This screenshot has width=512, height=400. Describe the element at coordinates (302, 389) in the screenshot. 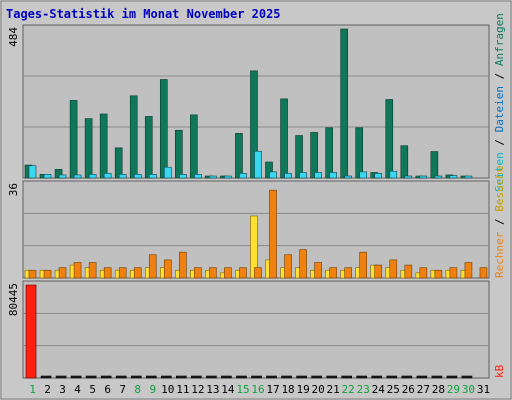

I see `x-tick-label: 19` at that location.